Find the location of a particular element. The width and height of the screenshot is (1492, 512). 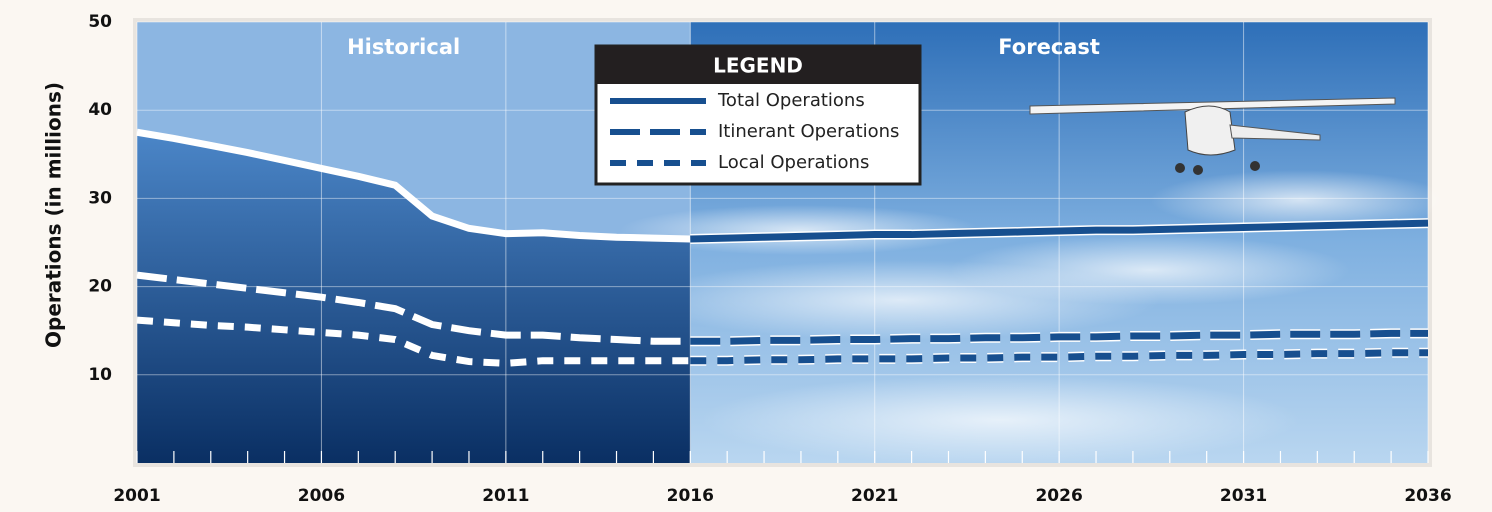

x-tick-label: 2006 is located at coordinates (321, 496).